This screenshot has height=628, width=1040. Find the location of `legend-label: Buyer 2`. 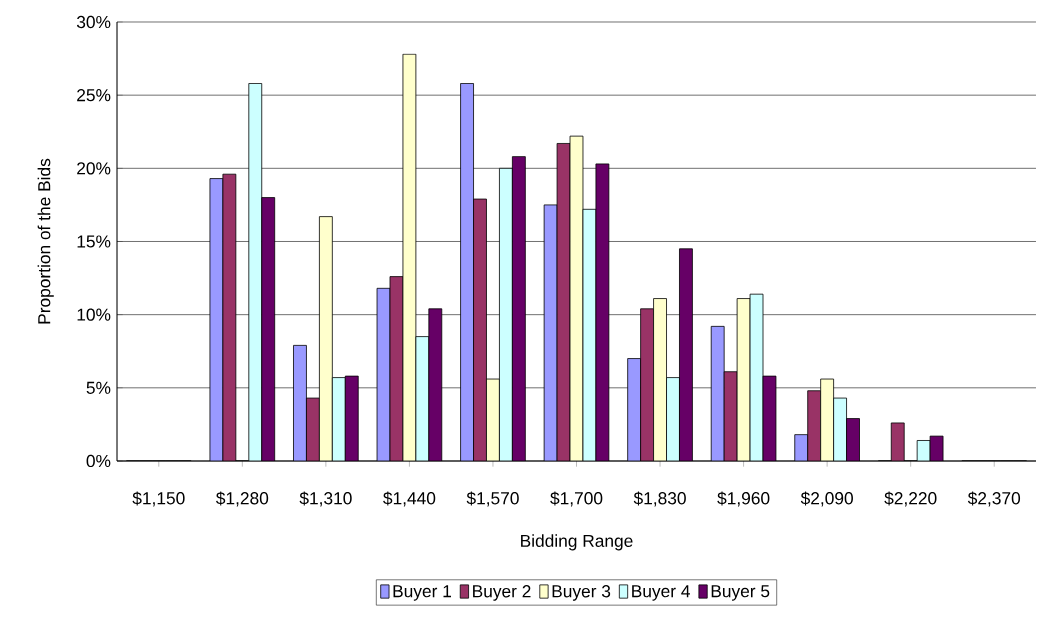

legend-label: Buyer 2 is located at coordinates (502, 593).